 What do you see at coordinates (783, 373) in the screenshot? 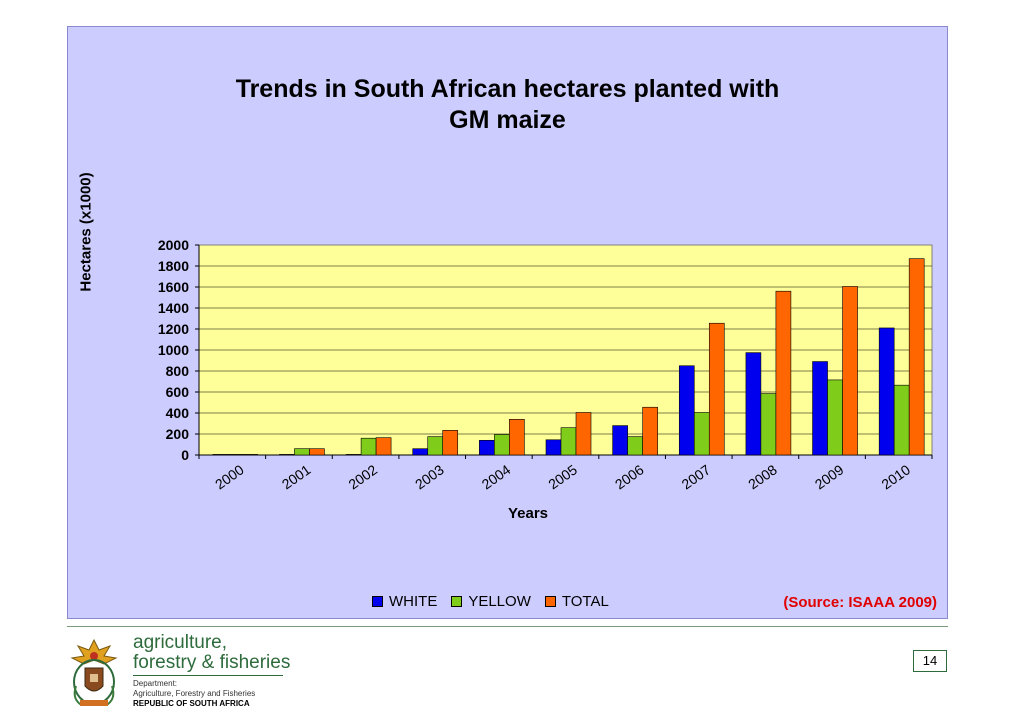
I see `bar-total-2008` at bounding box center [783, 373].